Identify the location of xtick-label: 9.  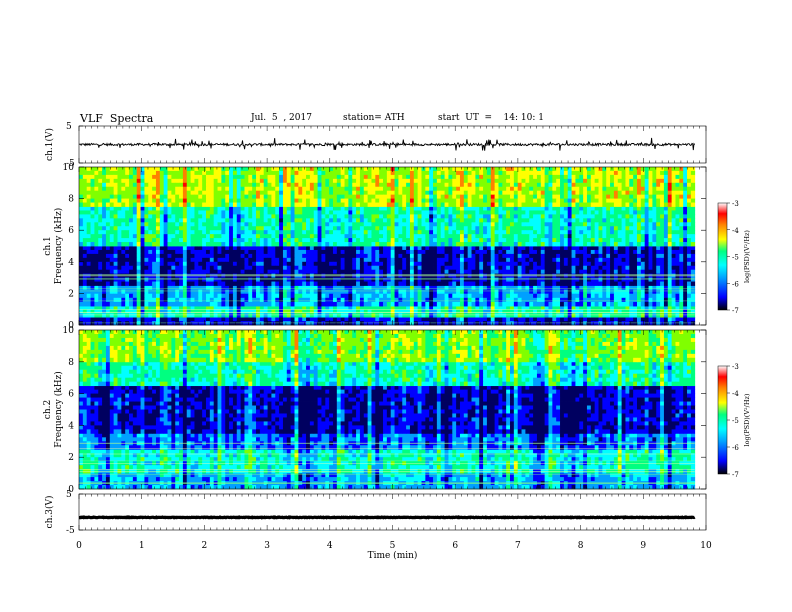
(643, 546).